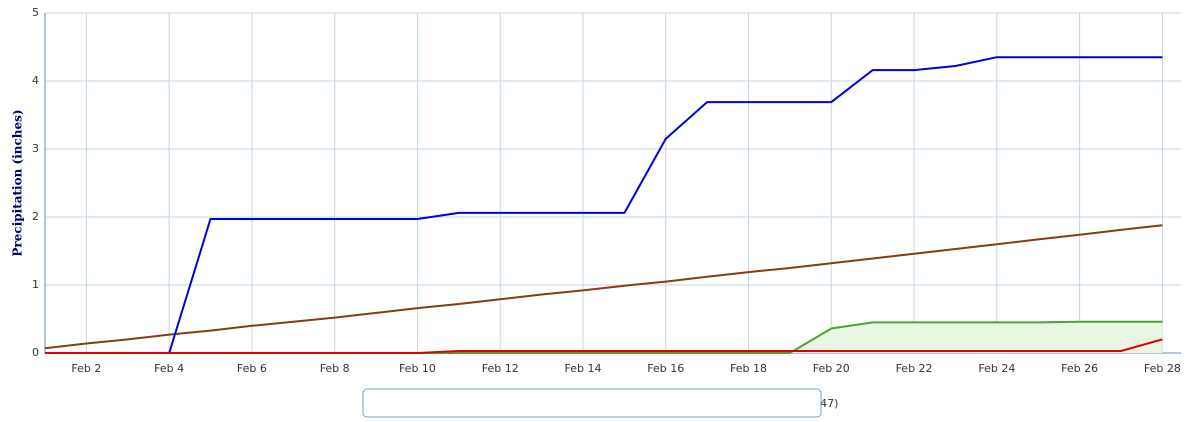  What do you see at coordinates (86, 368) in the screenshot?
I see `x-tick-label: Feb 2` at bounding box center [86, 368].